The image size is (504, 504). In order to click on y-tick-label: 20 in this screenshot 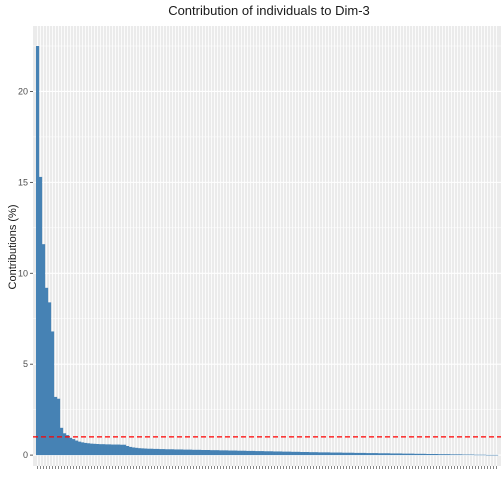, I will do `click(23, 91)`.